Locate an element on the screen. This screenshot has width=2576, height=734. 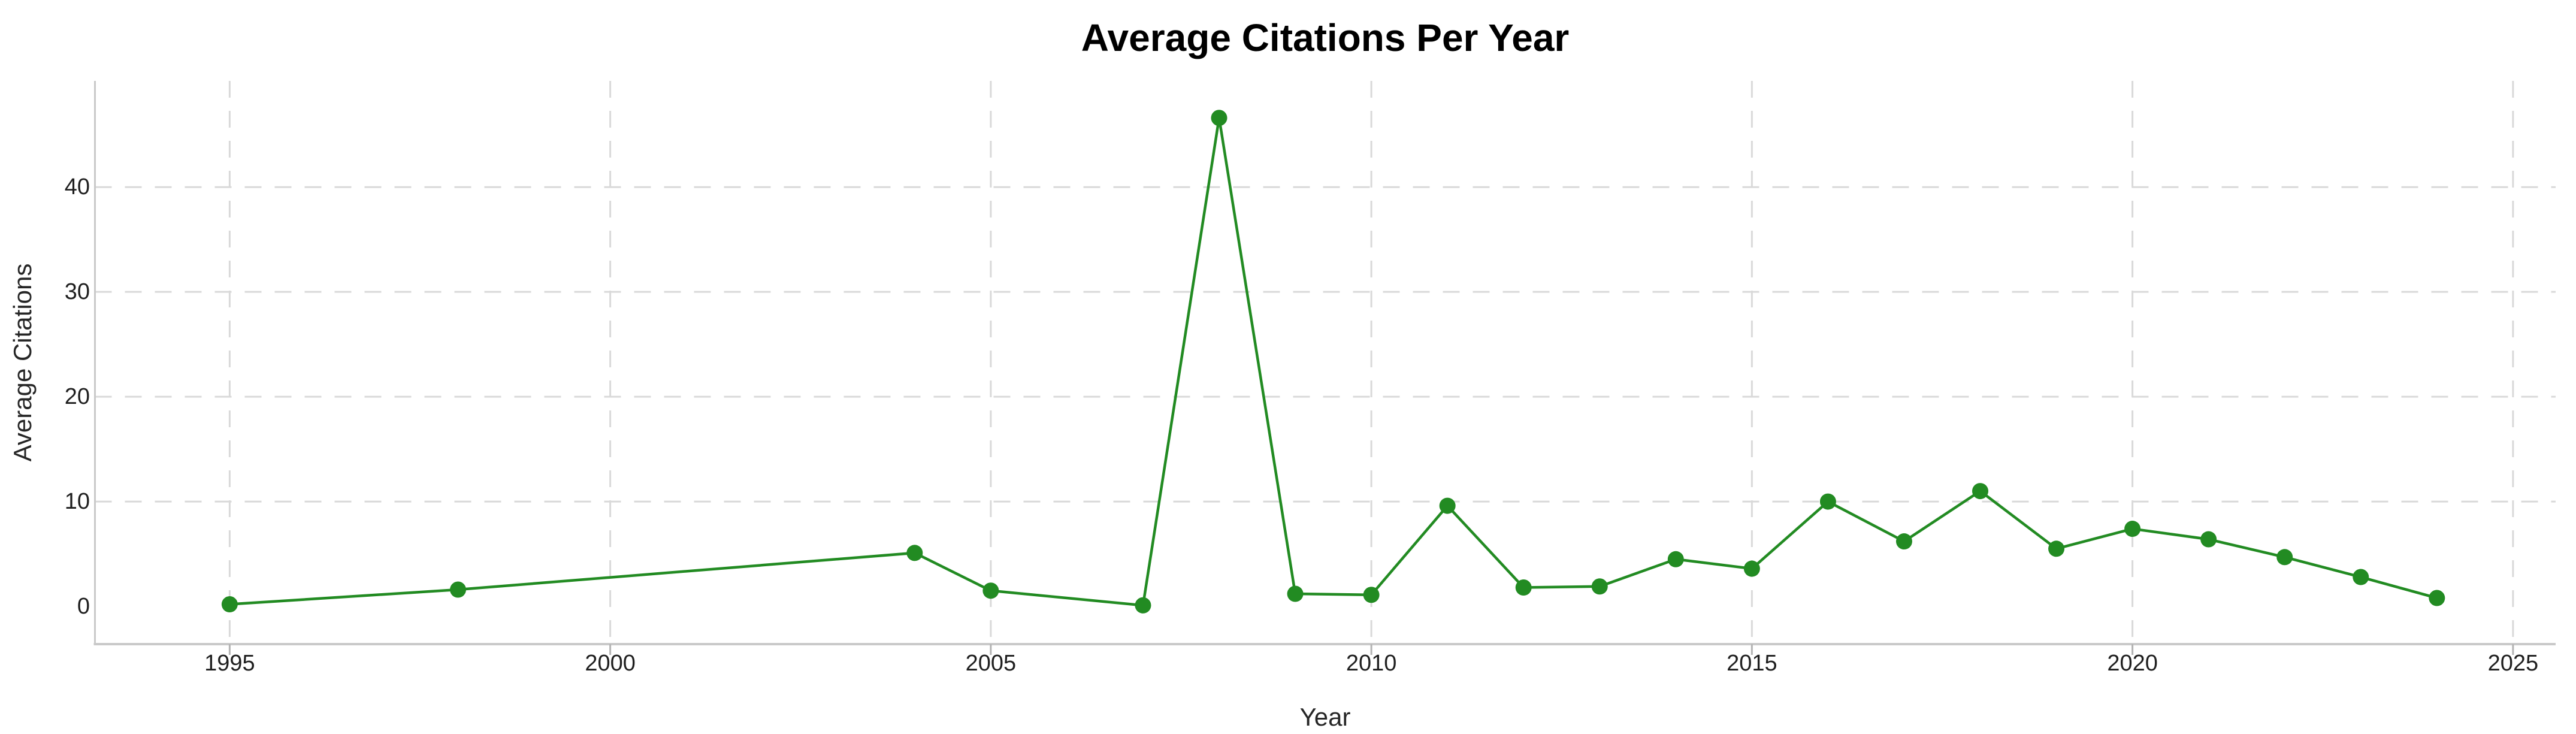
x-tick-label: 2000 is located at coordinates (610, 663).